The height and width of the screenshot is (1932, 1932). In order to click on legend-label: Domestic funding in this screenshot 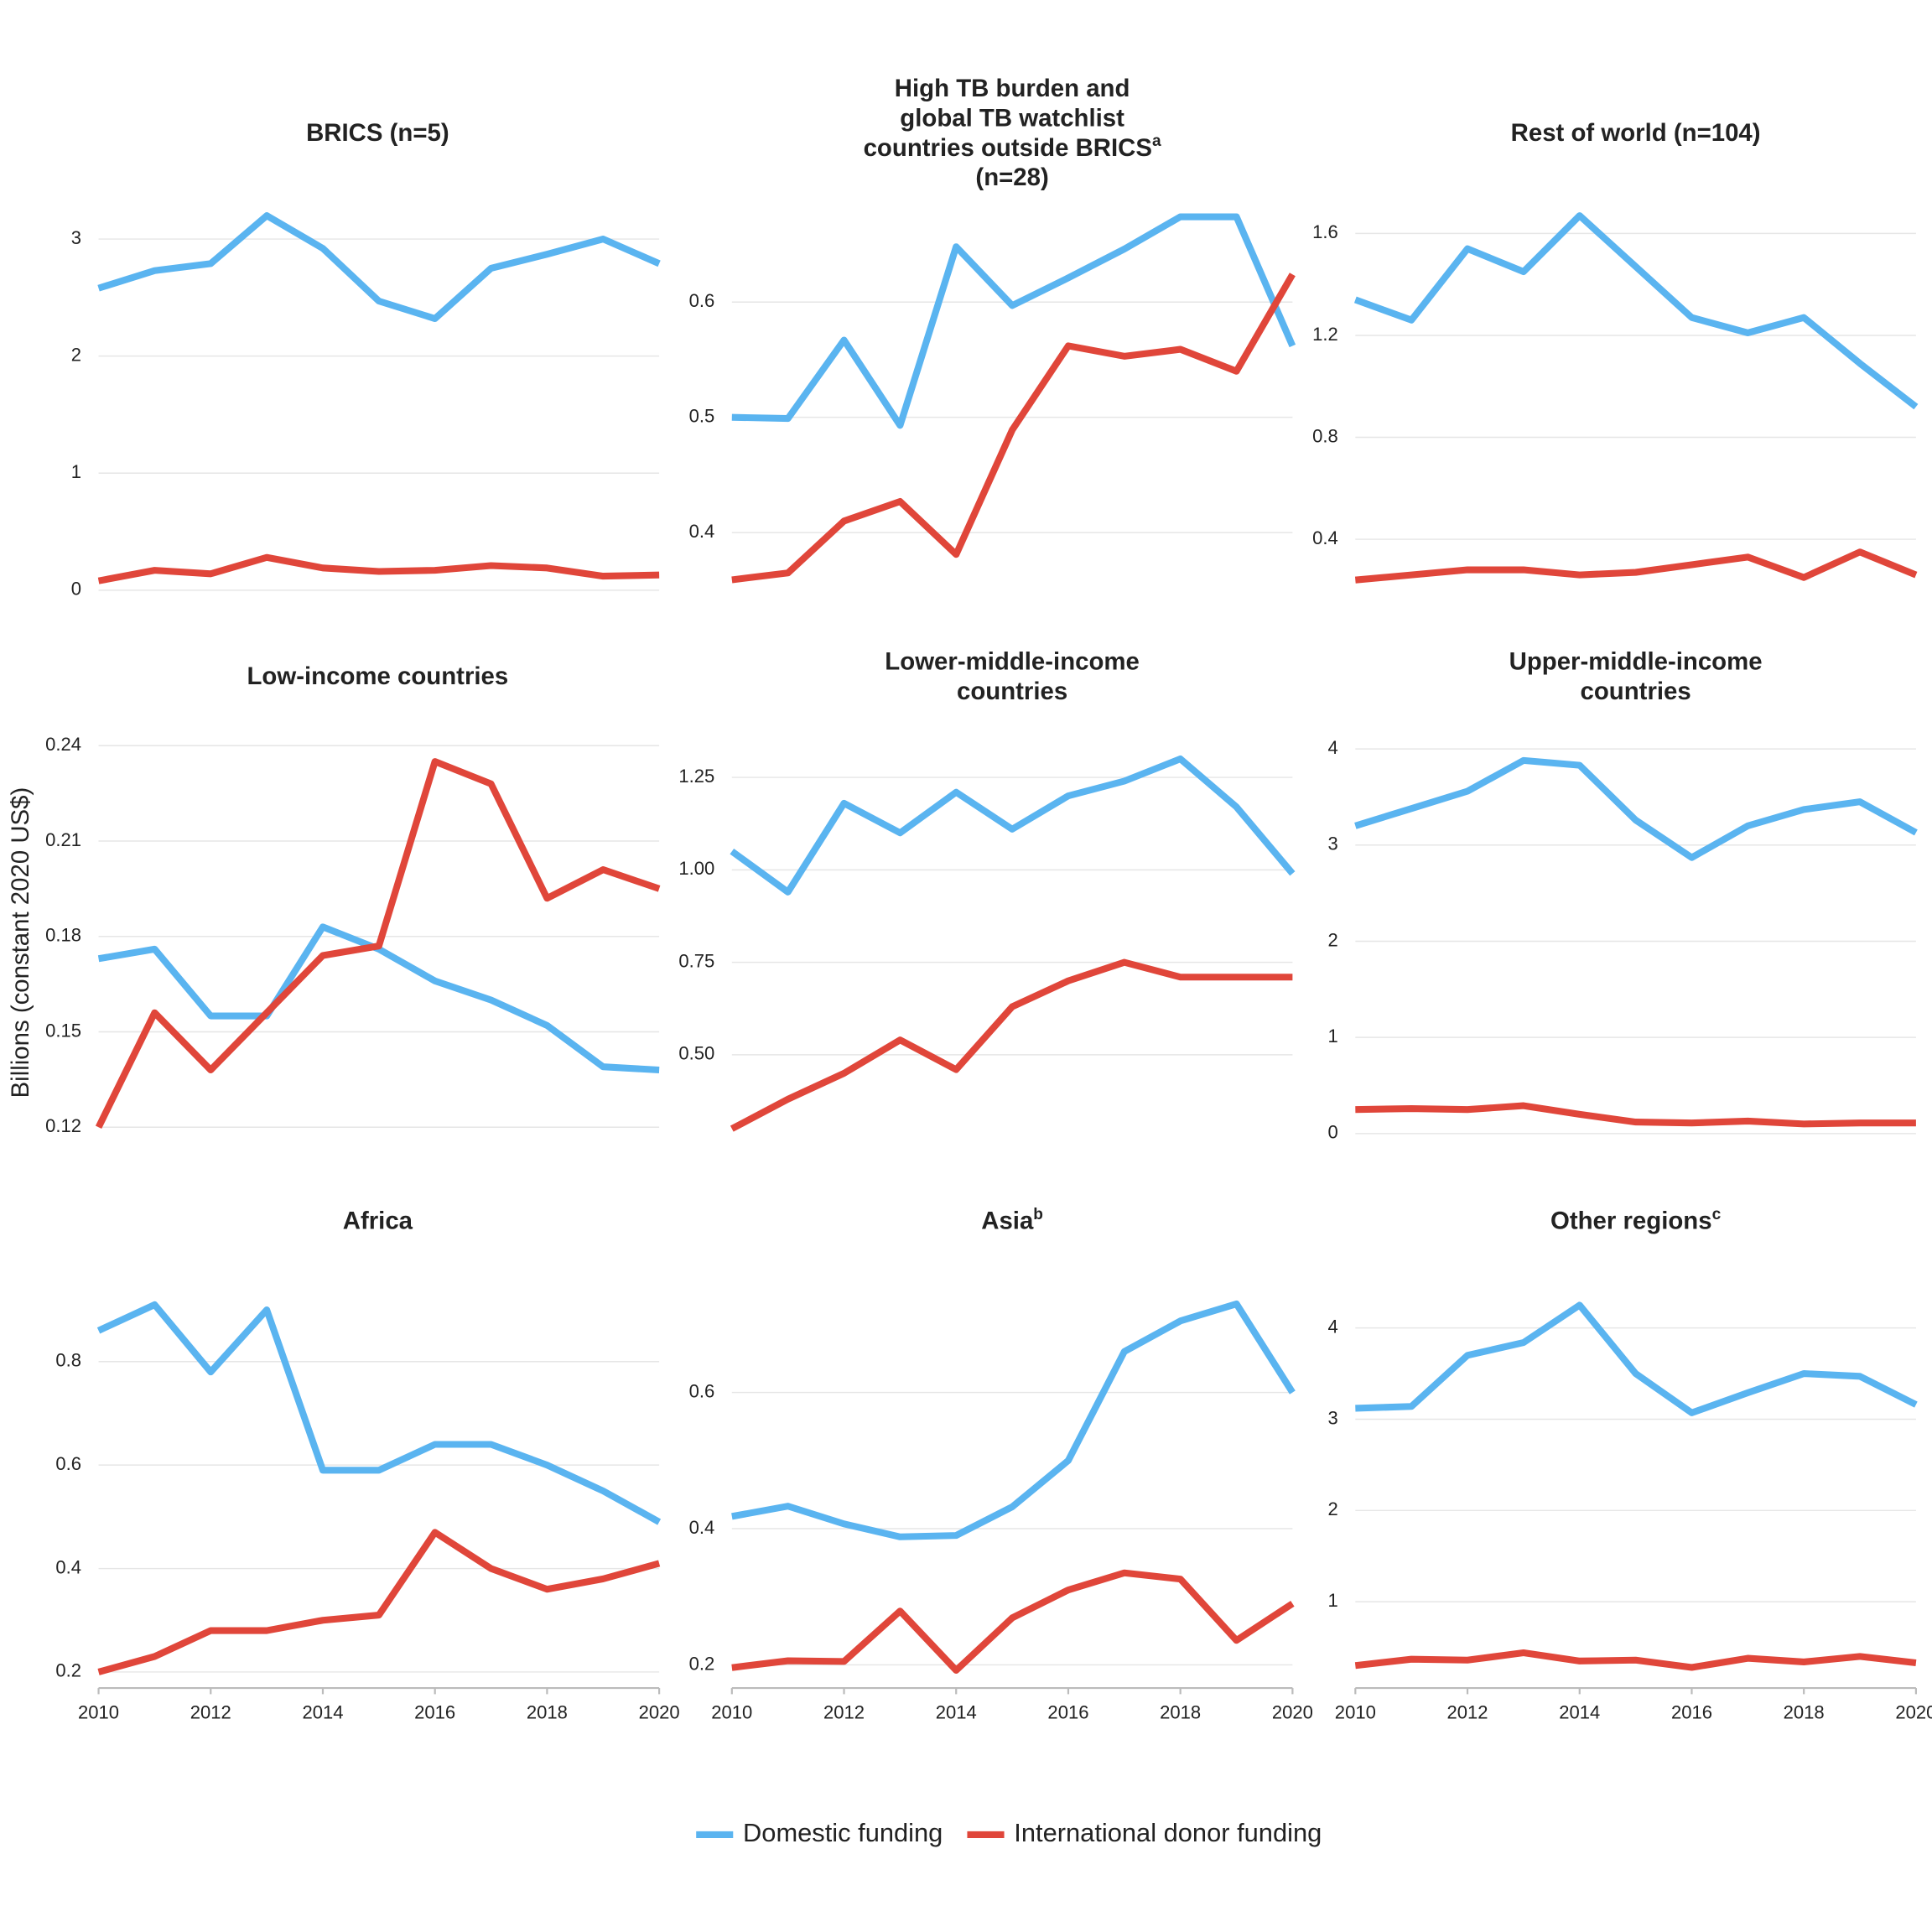, I will do `click(843, 1833)`.